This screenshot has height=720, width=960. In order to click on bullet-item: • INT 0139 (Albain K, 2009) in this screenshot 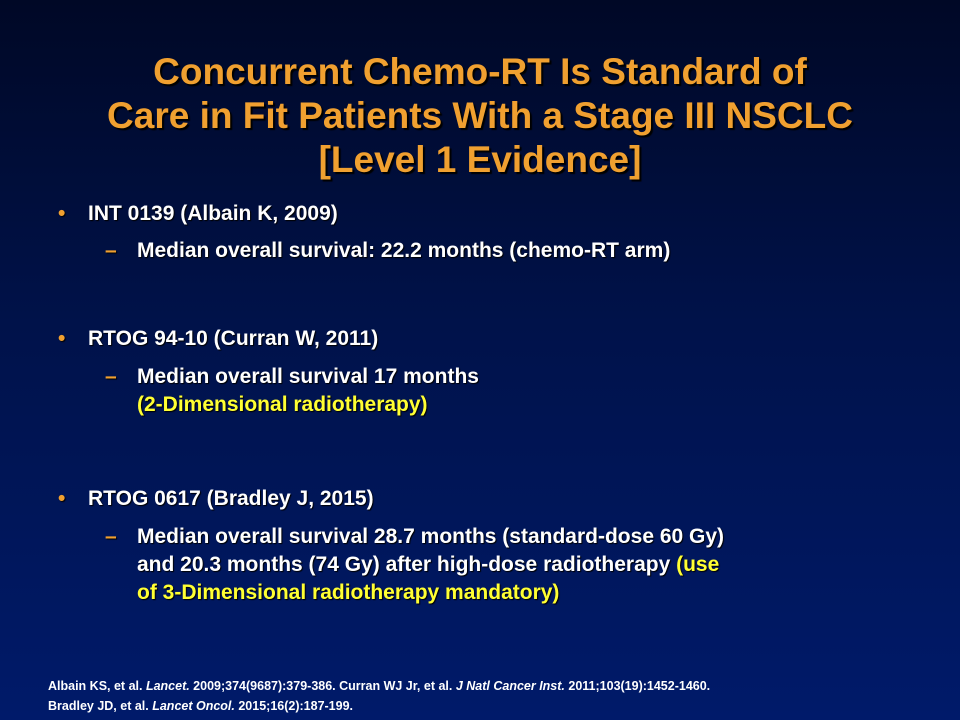, I will do `click(198, 214)`.